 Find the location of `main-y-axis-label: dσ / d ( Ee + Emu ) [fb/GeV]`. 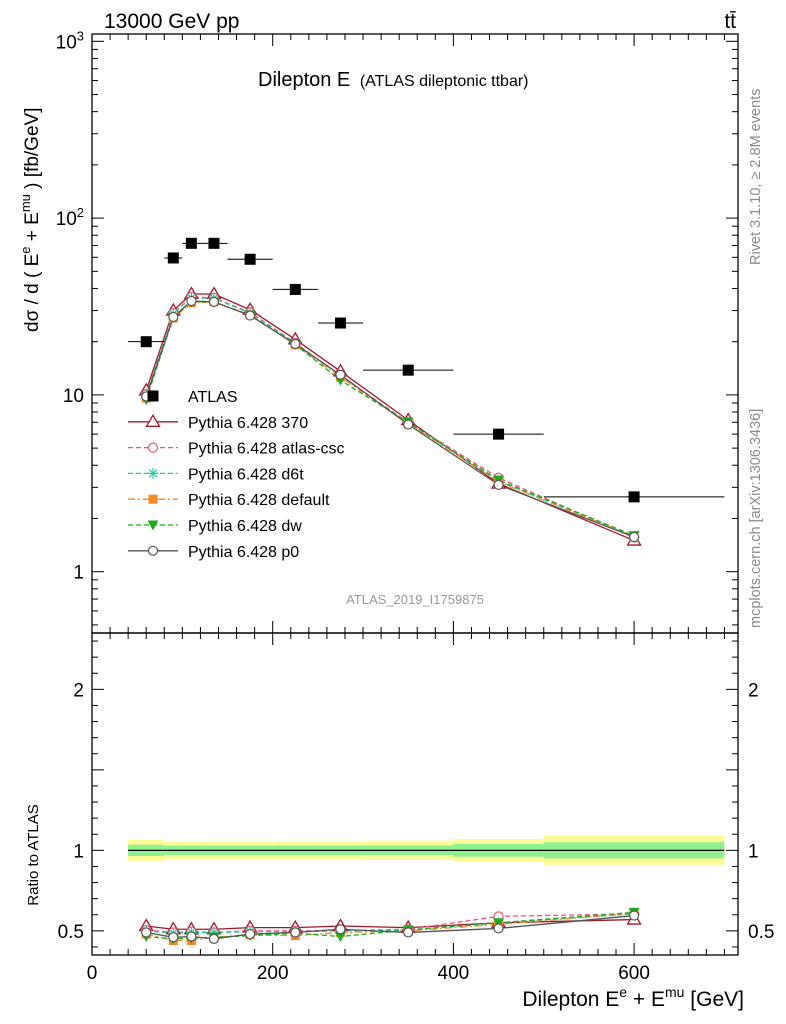

main-y-axis-label: dσ / d ( Ee + Emu ) [fb/GeV] is located at coordinates (30, 220).